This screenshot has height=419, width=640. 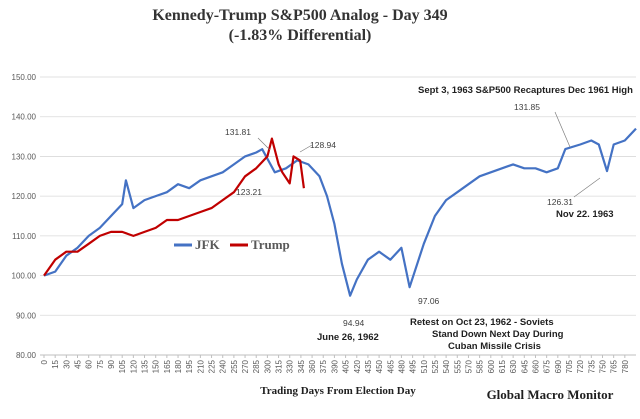 What do you see at coordinates (569, 366) in the screenshot?
I see `x-tick-label: 705` at bounding box center [569, 366].